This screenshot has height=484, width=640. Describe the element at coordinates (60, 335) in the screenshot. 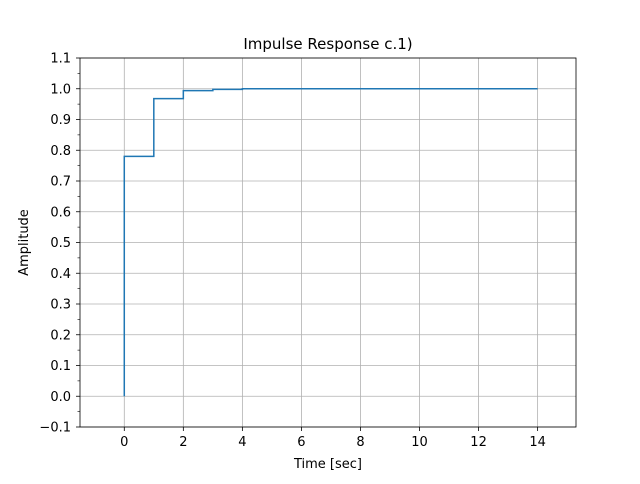

I see `y-tick-label: 0.2` at that location.